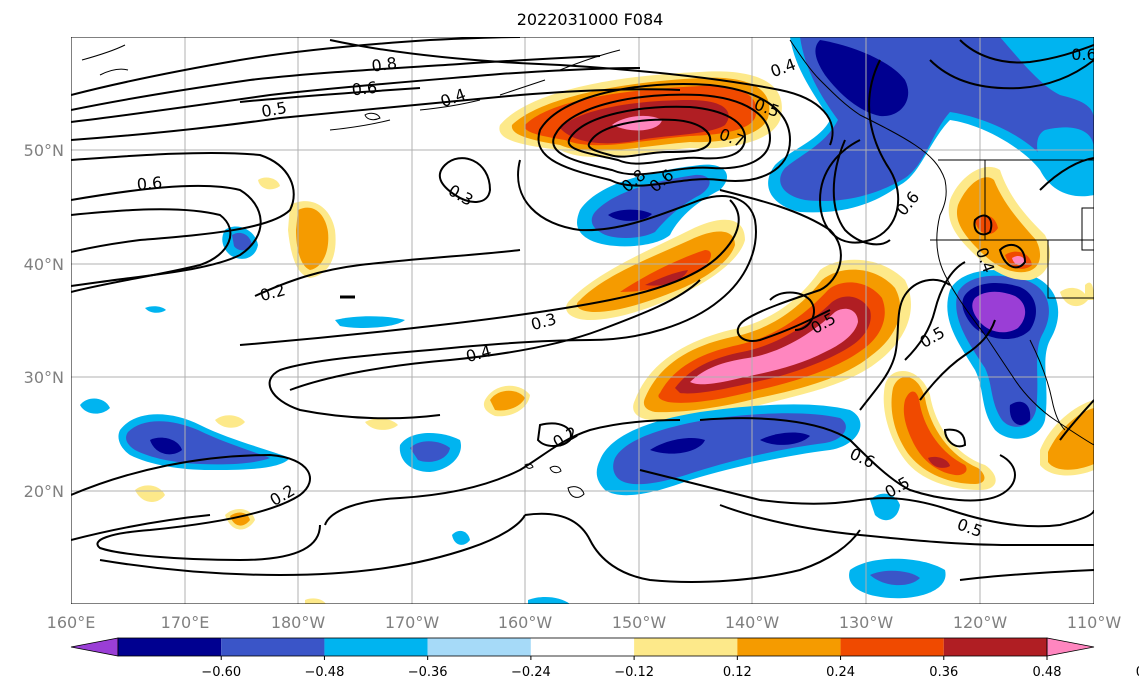 The image size is (1139, 696). Describe the element at coordinates (44, 150) in the screenshot. I see `lat-tick-label: 50°N` at that location.